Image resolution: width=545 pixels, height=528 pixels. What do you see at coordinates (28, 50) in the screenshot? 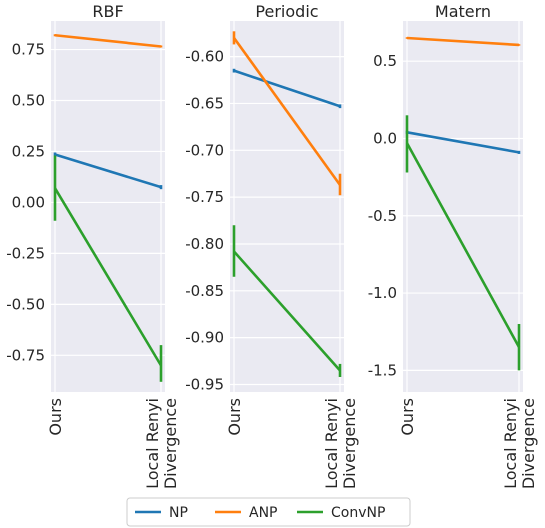
I see `y-tick-label: 0.75` at bounding box center [28, 50].